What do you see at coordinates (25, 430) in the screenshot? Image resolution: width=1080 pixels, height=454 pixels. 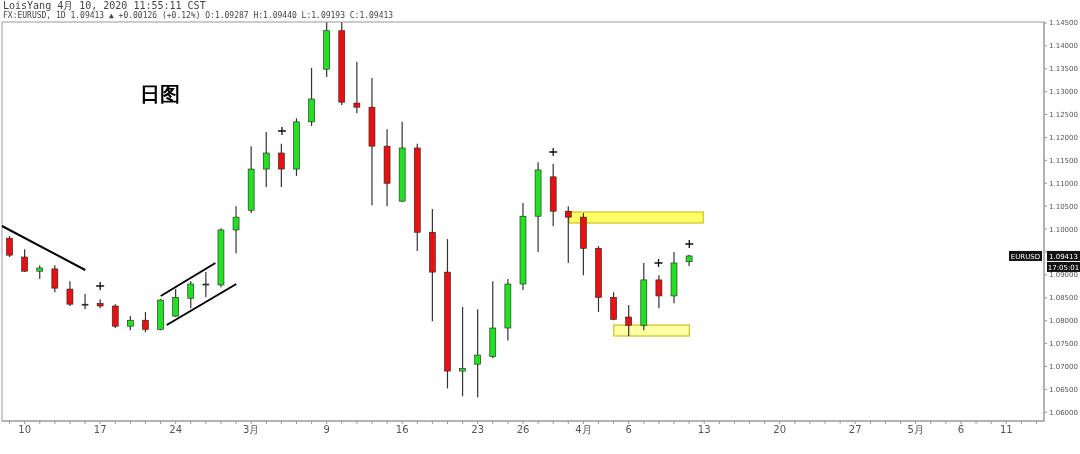 I see `x-tick-label: 10` at bounding box center [25, 430].